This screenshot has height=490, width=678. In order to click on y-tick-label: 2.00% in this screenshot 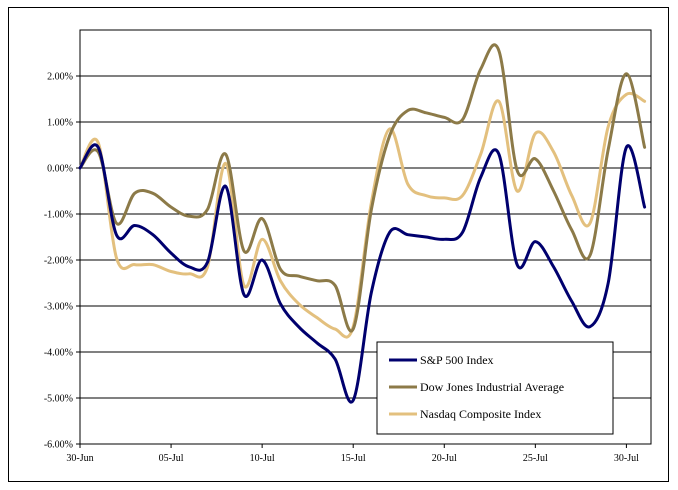, I will do `click(60, 77)`.